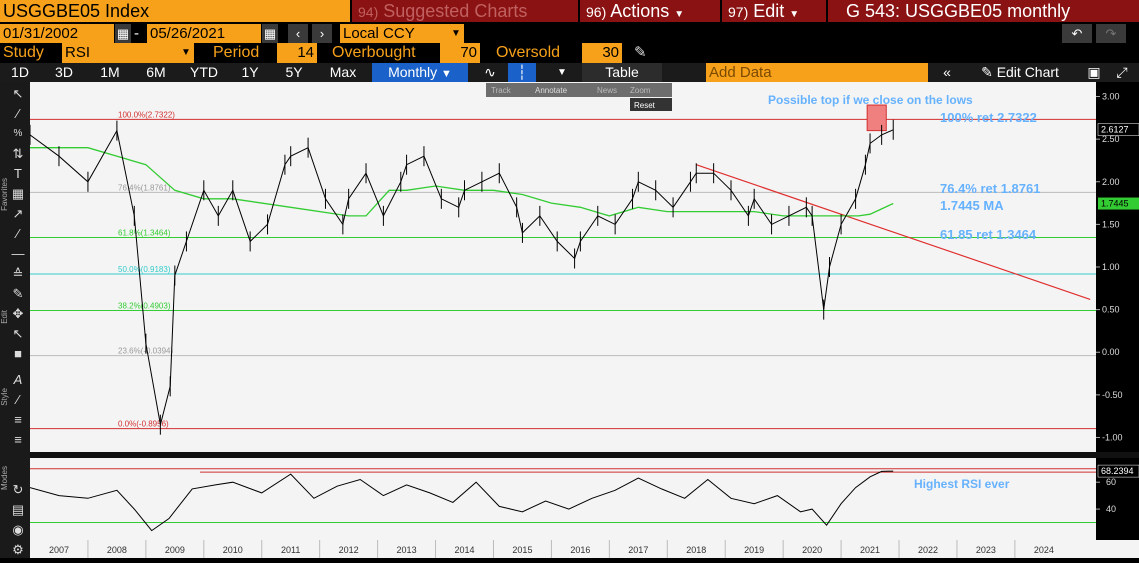  I want to click on refresh-icon: ↻, so click(18, 489).